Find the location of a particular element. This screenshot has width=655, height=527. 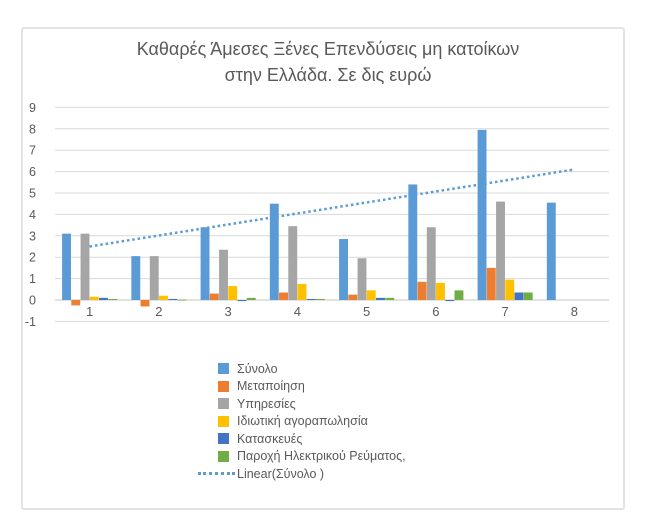

linear-trendline is located at coordinates (332, 208).